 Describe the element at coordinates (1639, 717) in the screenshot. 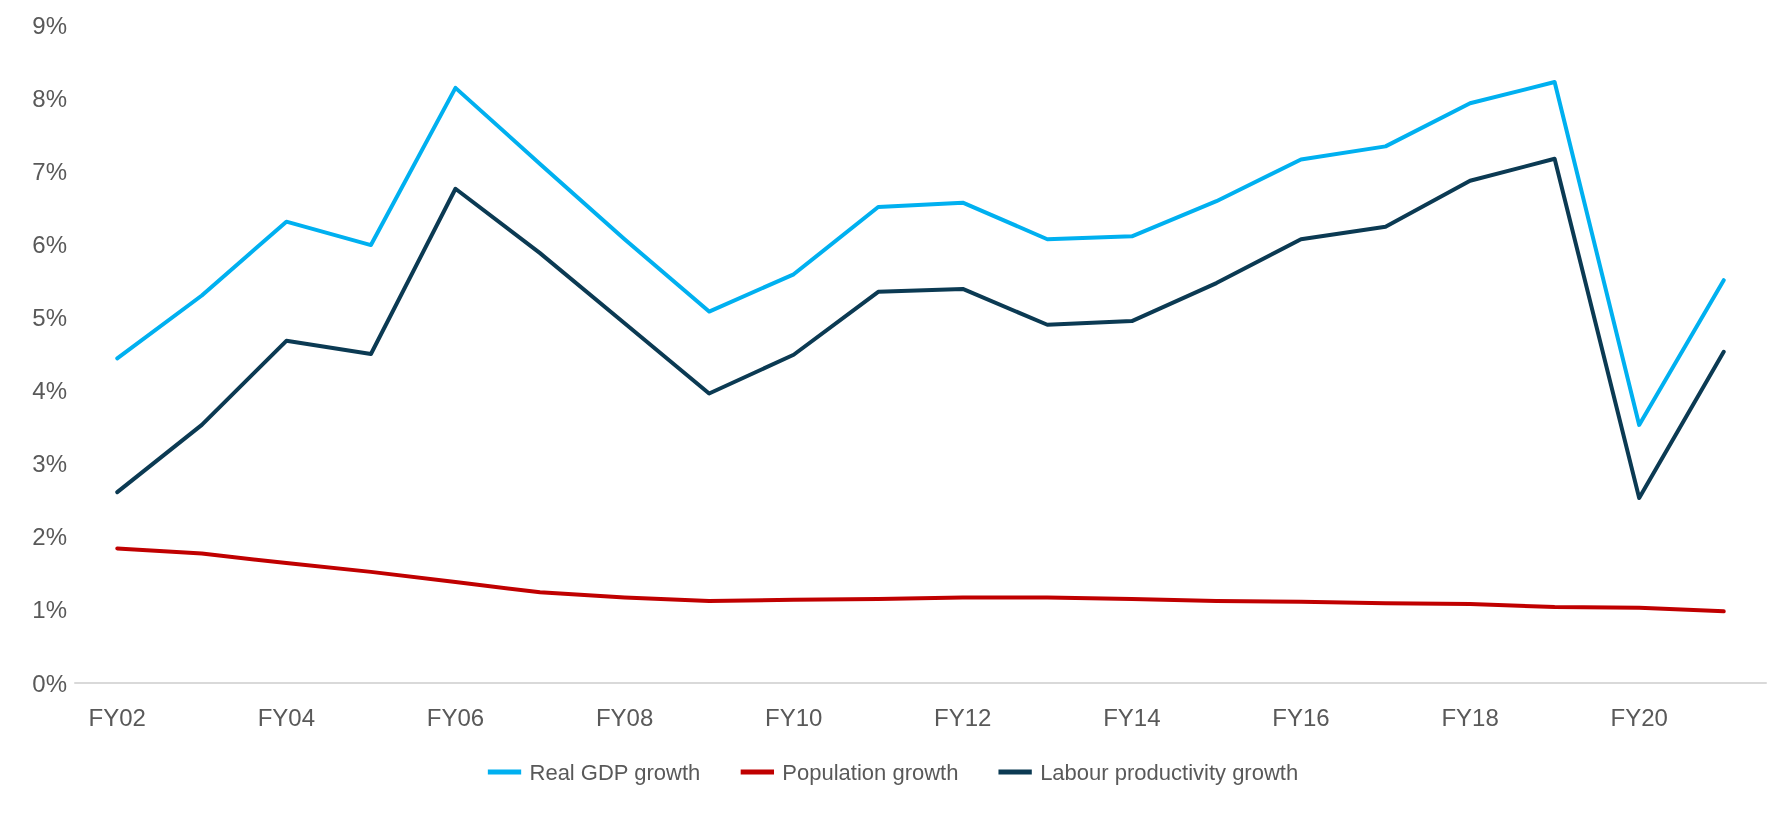

I see `x-tick-label: FY20` at that location.